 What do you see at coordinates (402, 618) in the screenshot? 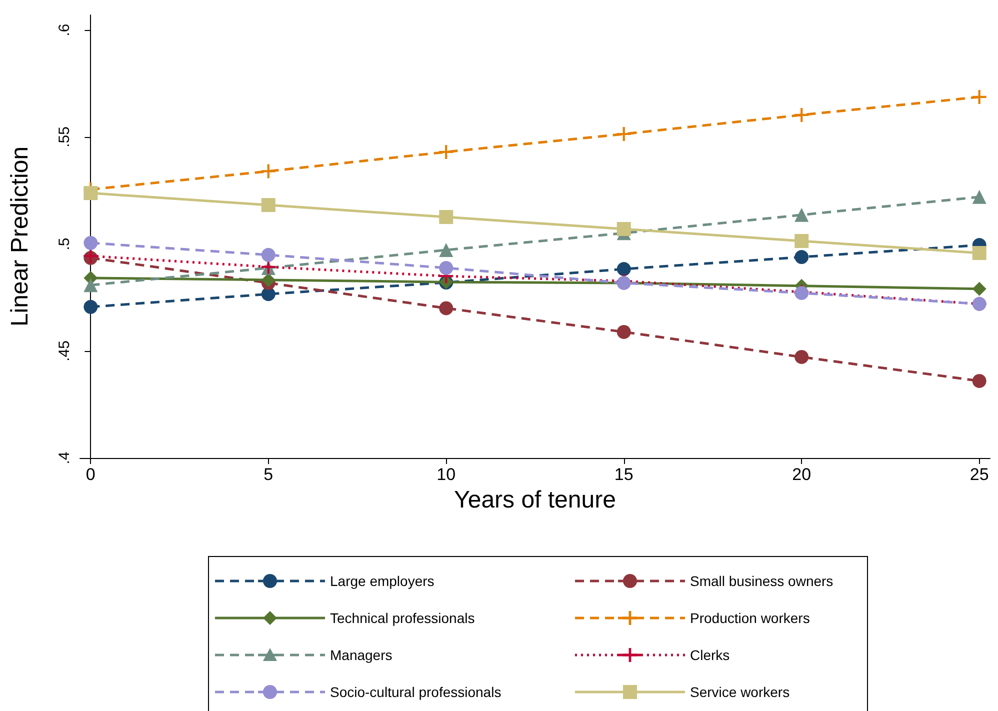
I see `legend-label: Technical professionals` at bounding box center [402, 618].